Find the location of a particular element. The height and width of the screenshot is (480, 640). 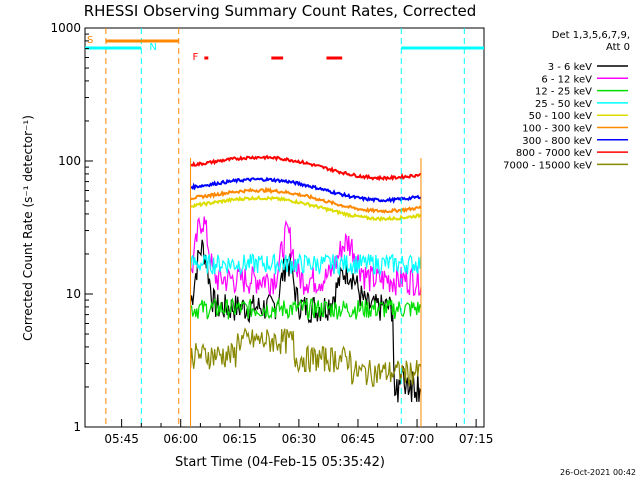

x-tick-label: 07:15 is located at coordinates (476, 439).